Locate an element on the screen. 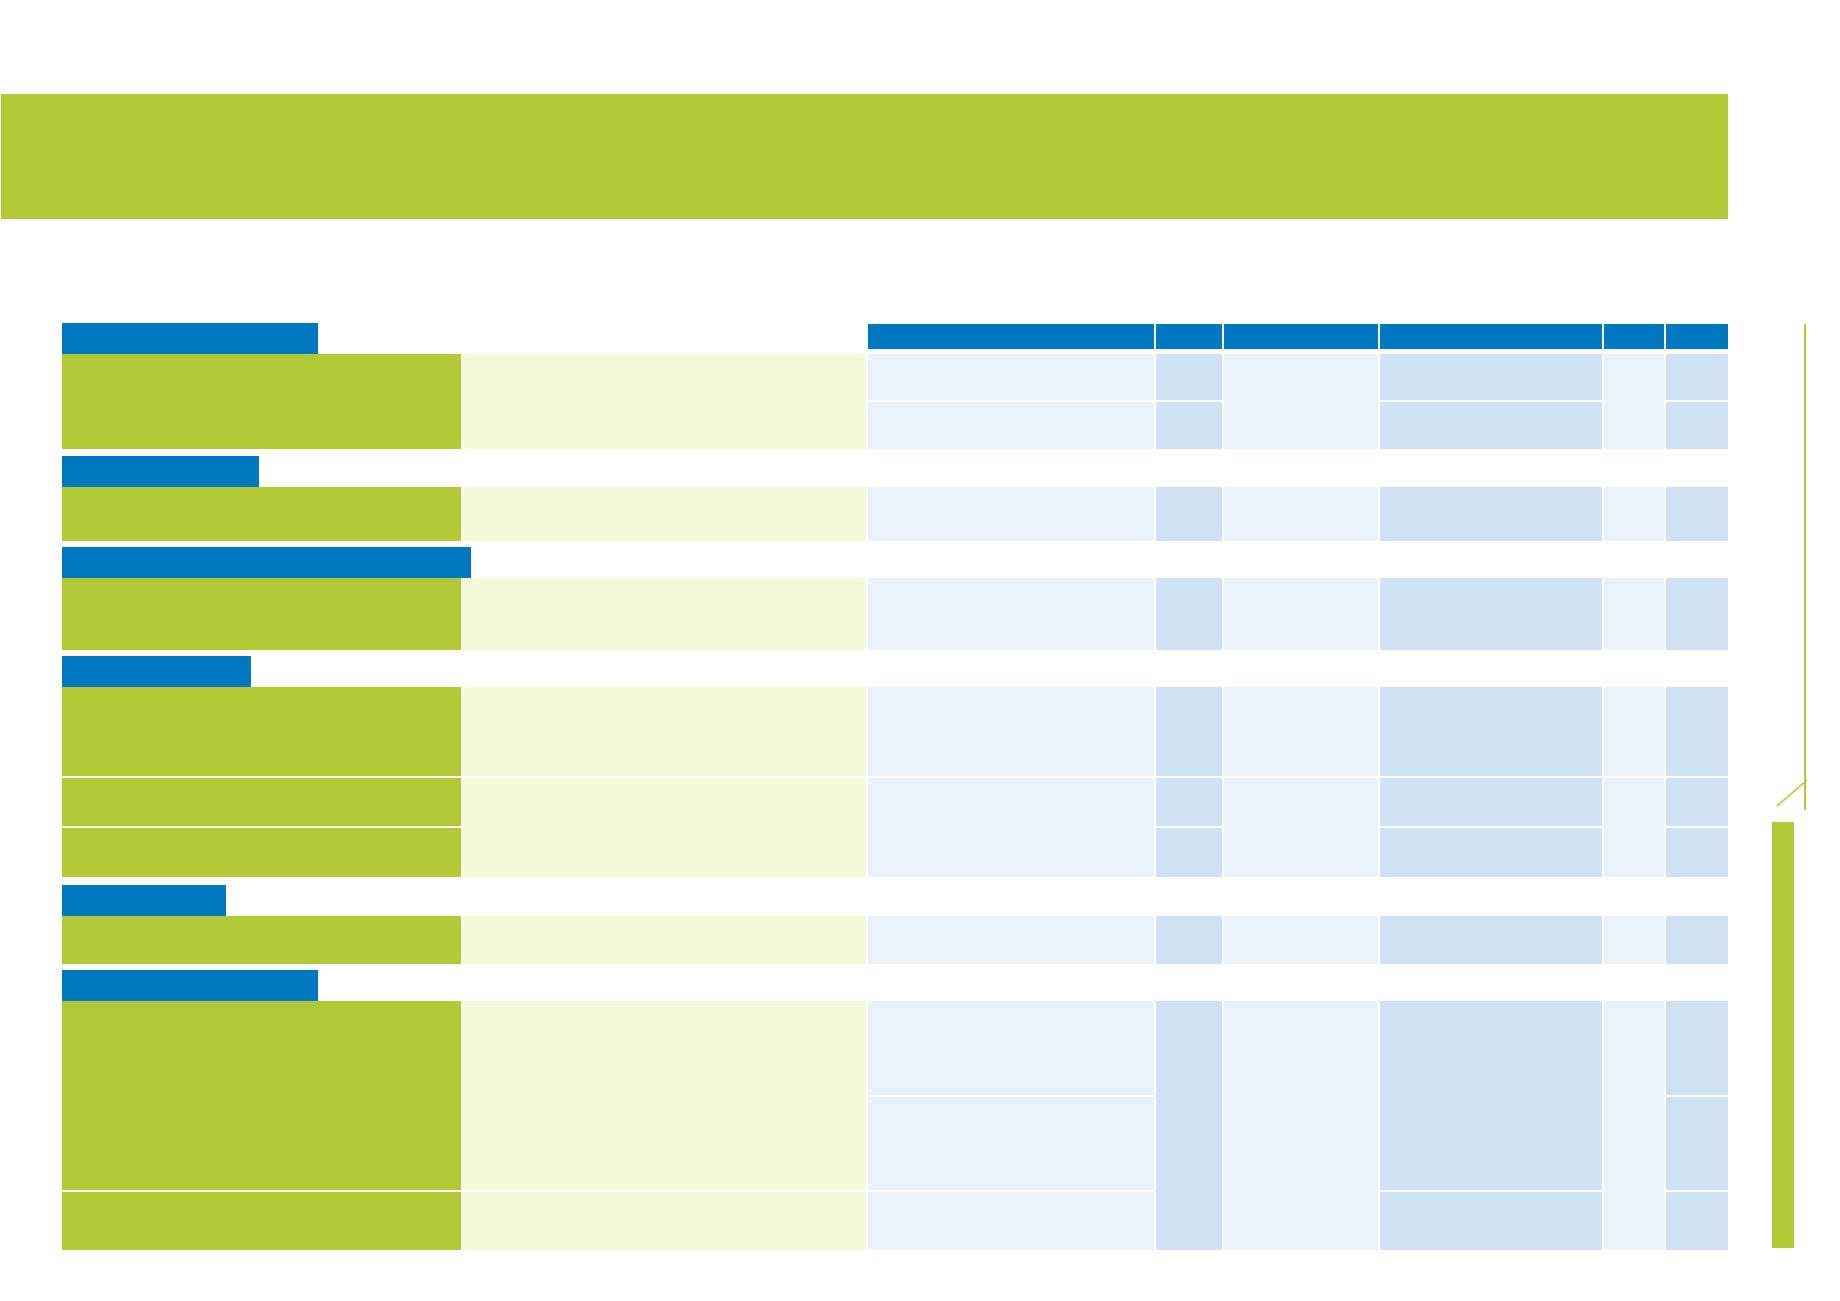 This screenshot has height=1301, width=1840. section-5-desc-cell is located at coordinates (664, 940).